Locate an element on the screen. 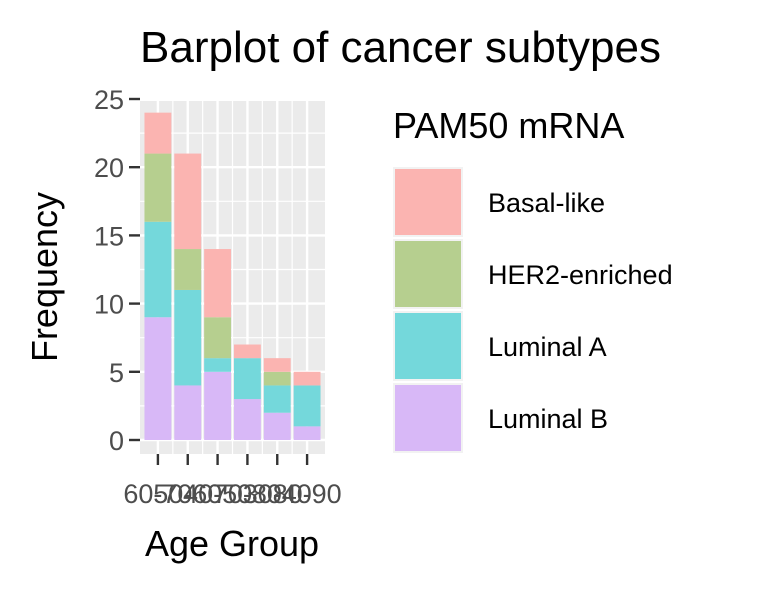 The height and width of the screenshot is (592, 779). legend-label: Luminal A is located at coordinates (547, 347).